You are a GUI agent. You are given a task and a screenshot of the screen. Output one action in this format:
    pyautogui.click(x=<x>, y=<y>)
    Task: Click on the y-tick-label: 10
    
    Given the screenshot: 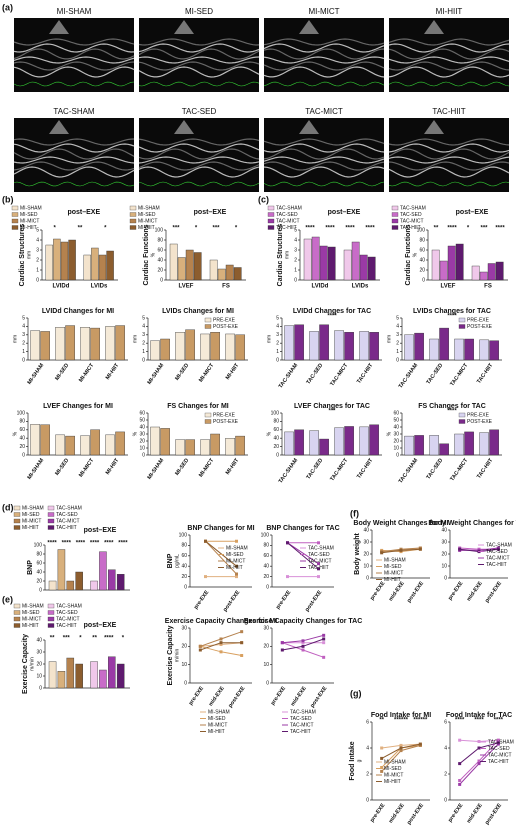 What is the action you would take?
    pyautogui.click(x=184, y=665)
    